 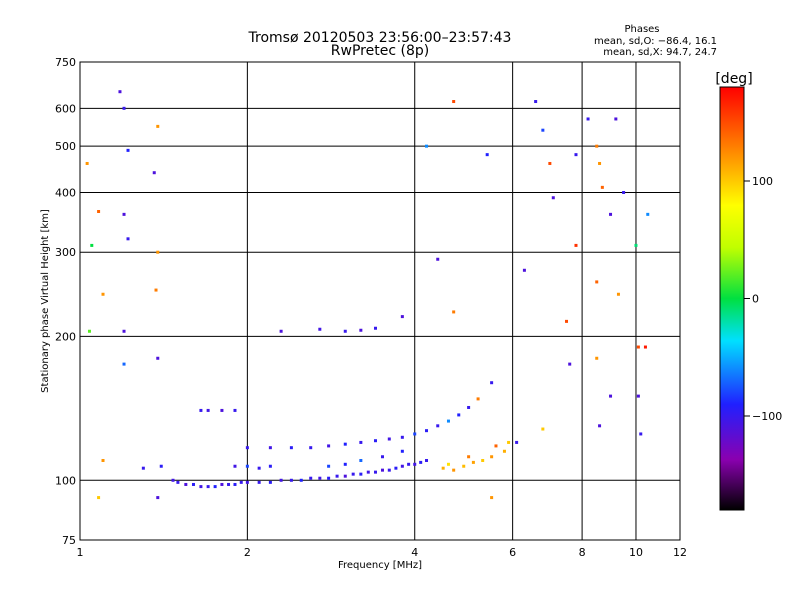 What do you see at coordinates (762, 181) in the screenshot?
I see `colorbar-tick-label: 100` at bounding box center [762, 181].